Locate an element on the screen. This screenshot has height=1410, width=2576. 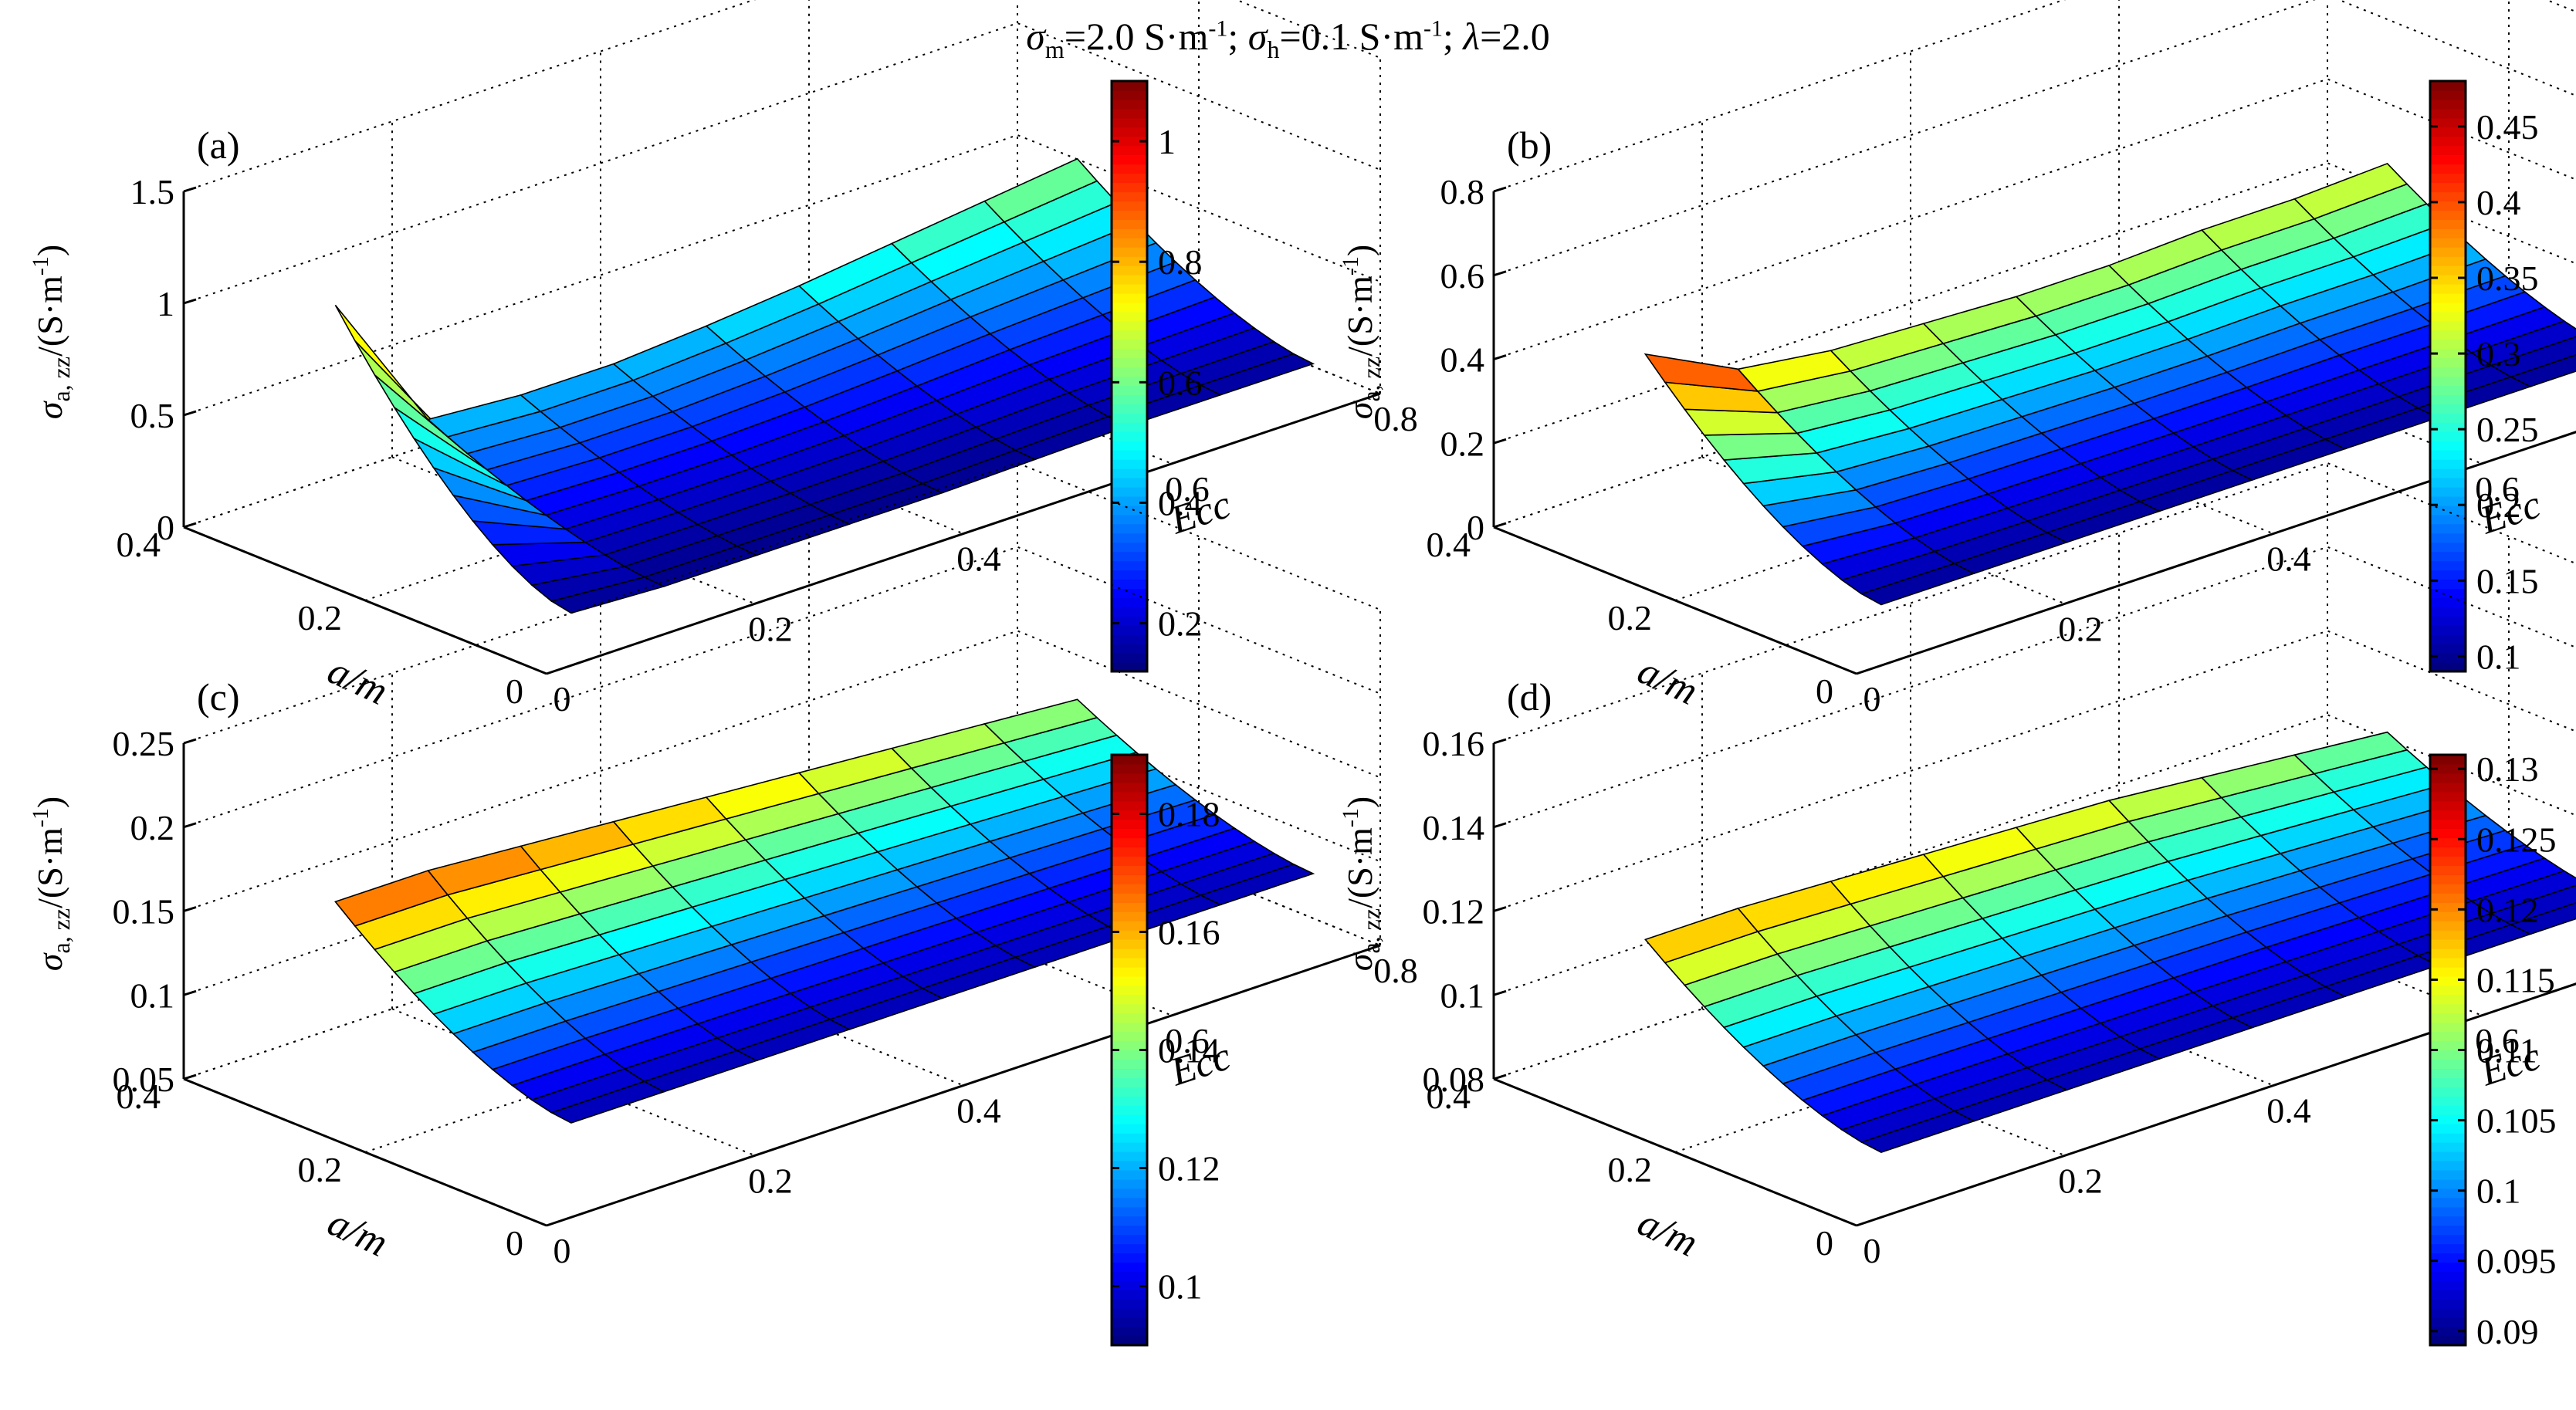
z-grid-line is located at coordinates (782, 96).